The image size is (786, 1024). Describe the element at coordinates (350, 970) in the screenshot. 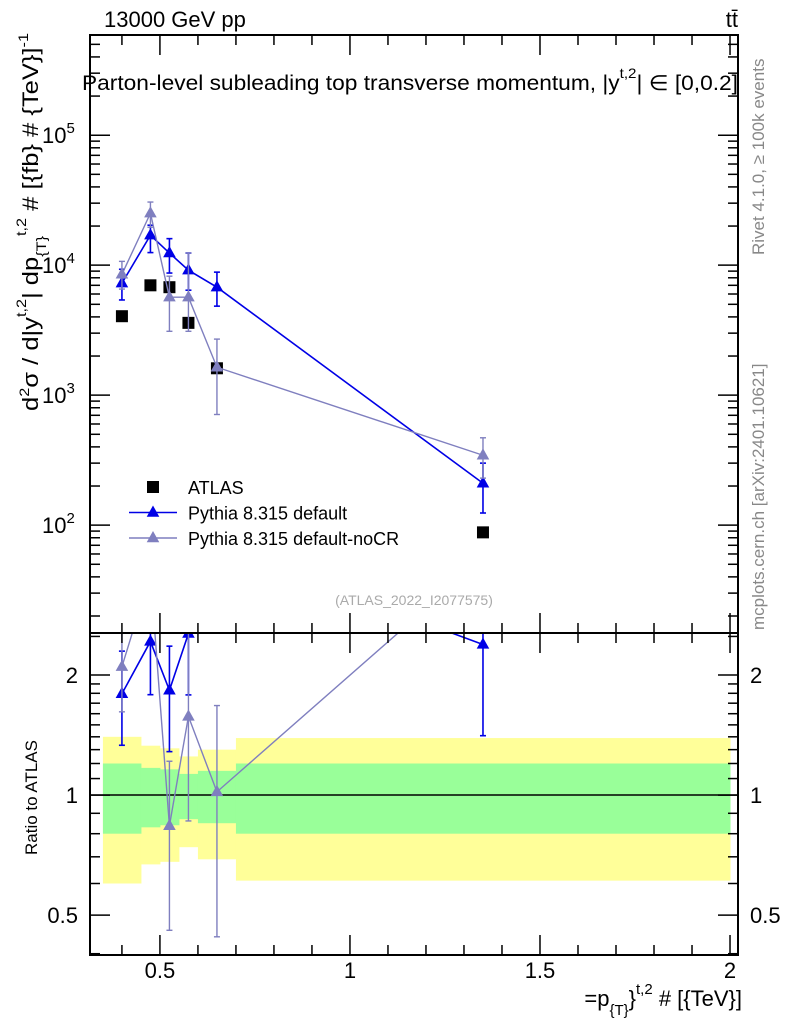

I see `x-tick-label: 1` at that location.